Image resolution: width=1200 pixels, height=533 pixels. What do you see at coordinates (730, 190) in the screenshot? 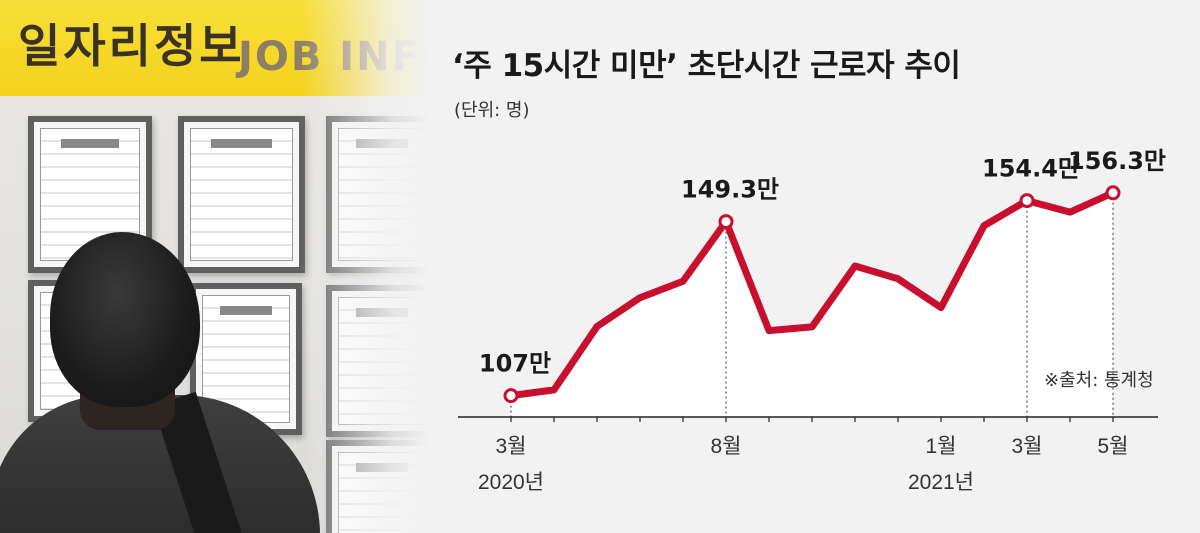
I see `data-label: 149.3만` at bounding box center [730, 190].